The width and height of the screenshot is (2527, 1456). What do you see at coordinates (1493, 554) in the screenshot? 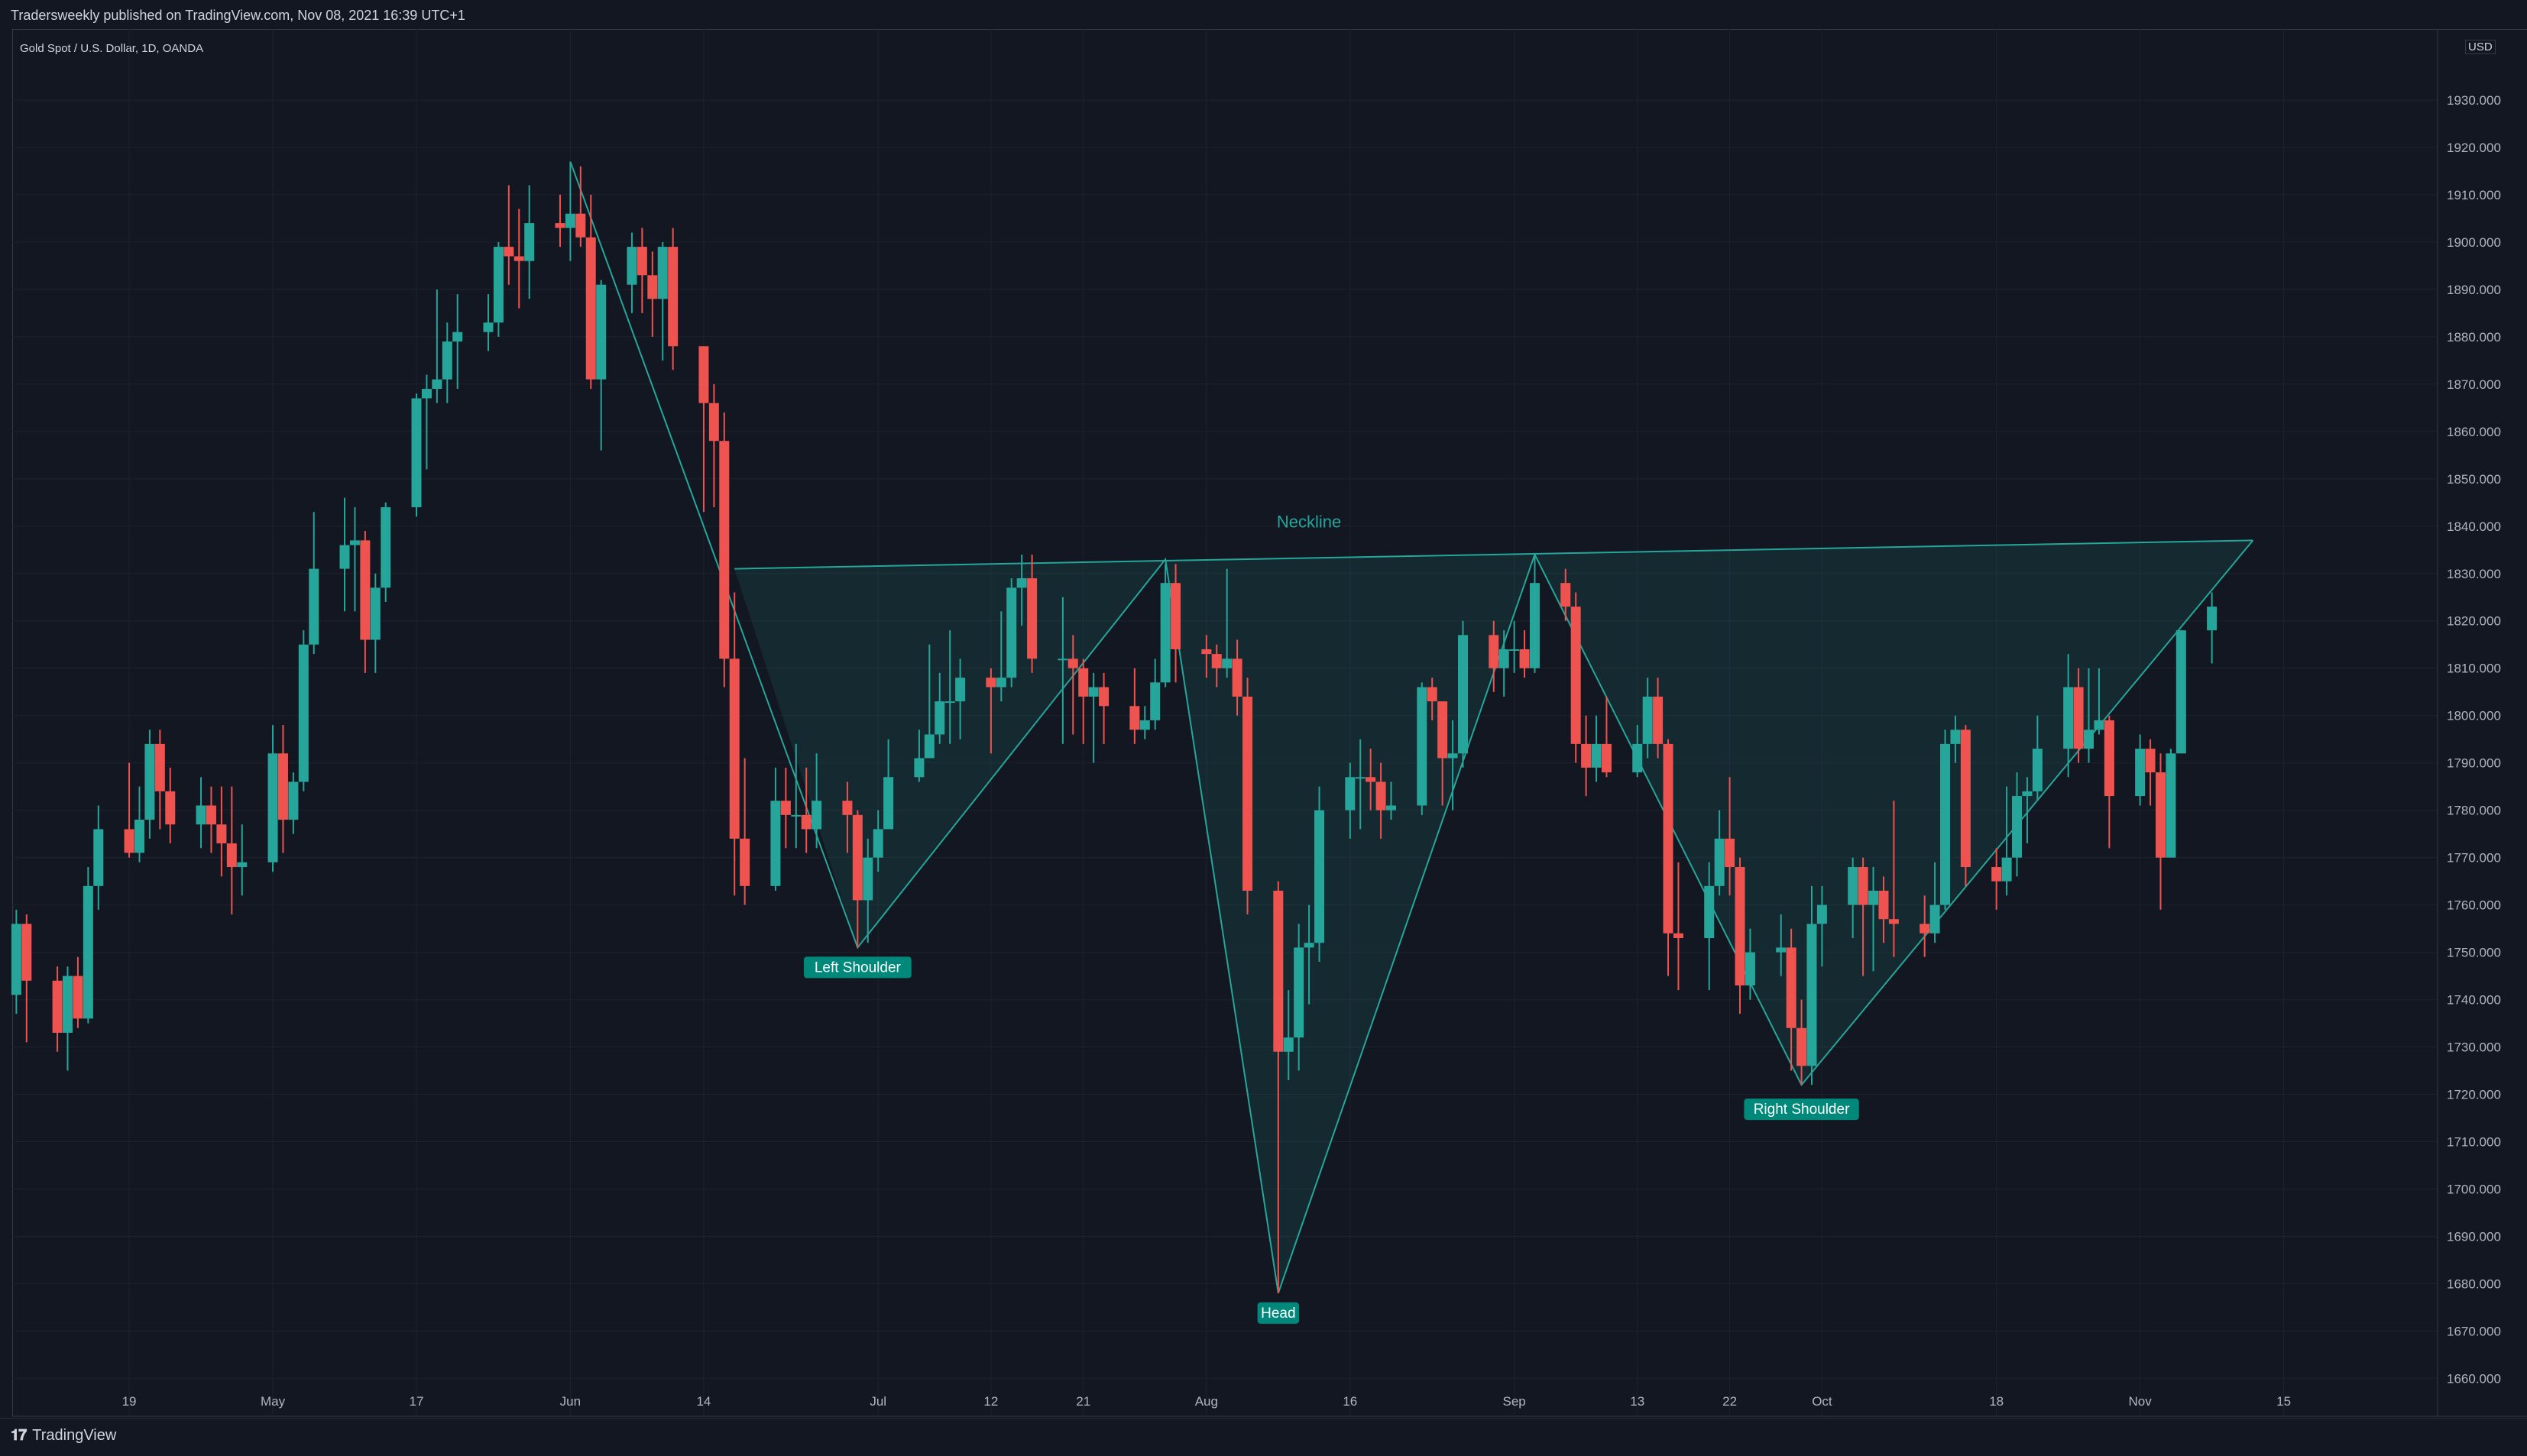
I see `neckline-line` at bounding box center [1493, 554].